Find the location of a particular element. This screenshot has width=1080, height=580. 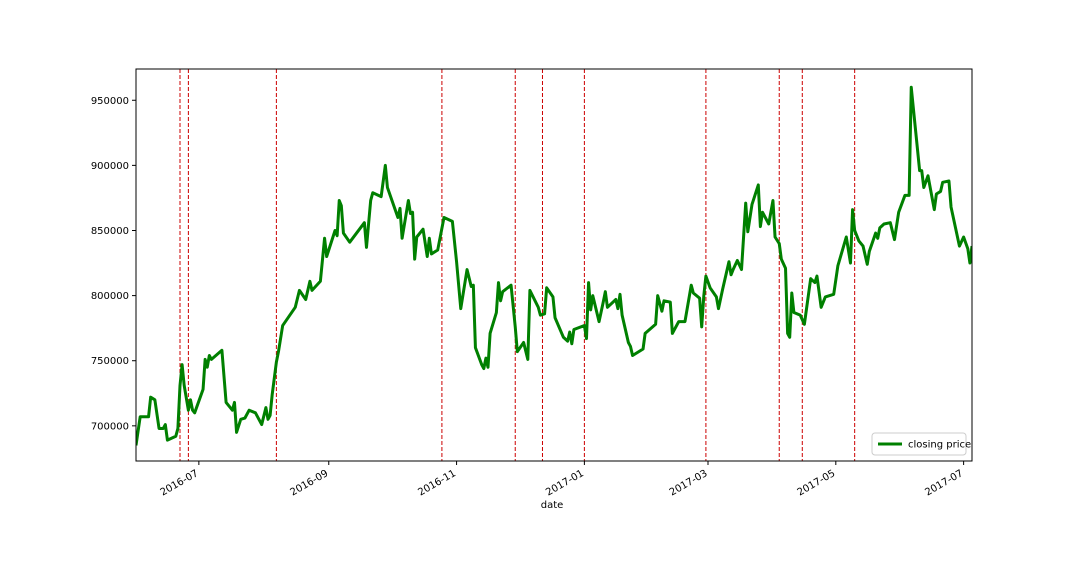

x-tick-label: 2017-05 is located at coordinates (817, 483).